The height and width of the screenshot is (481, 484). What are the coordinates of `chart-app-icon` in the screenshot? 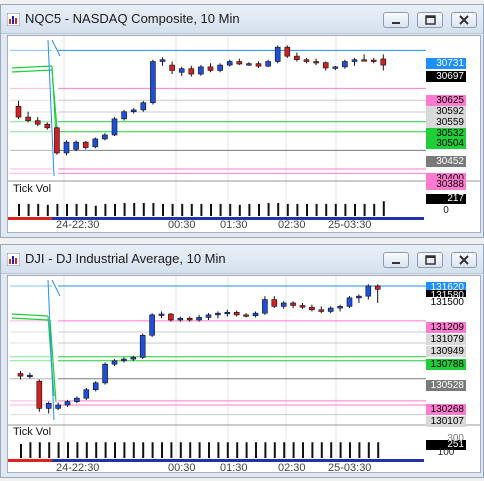 It's located at (13, 19).